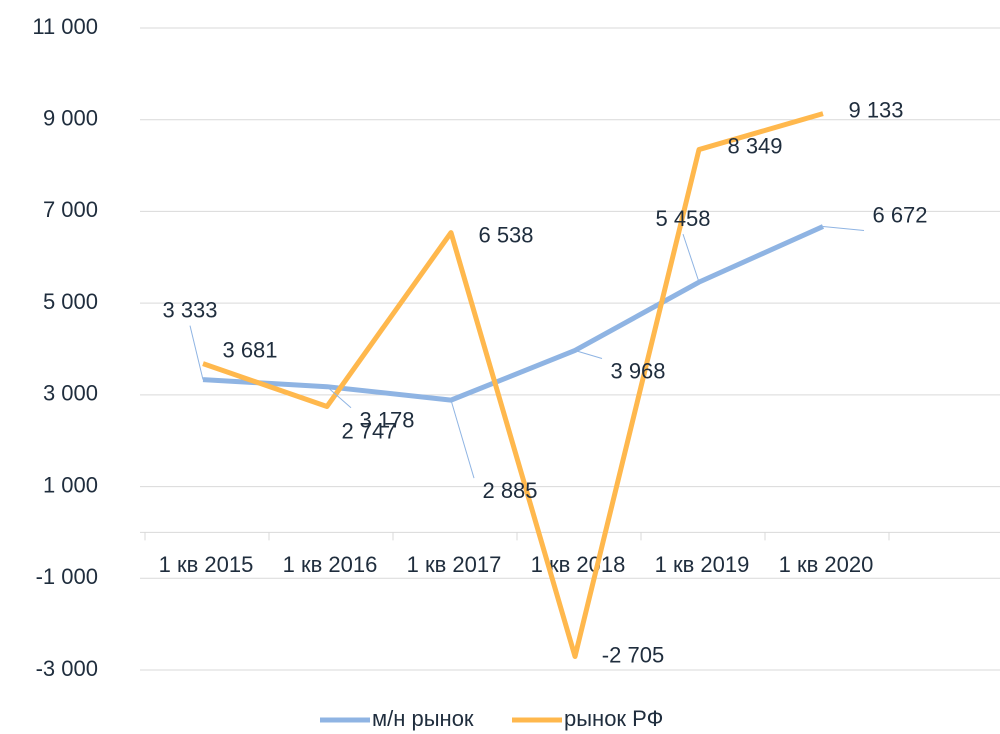 This screenshot has width=1000, height=734. What do you see at coordinates (826, 564) in the screenshot?
I see `x-tick-label: 1 кв 2020` at bounding box center [826, 564].